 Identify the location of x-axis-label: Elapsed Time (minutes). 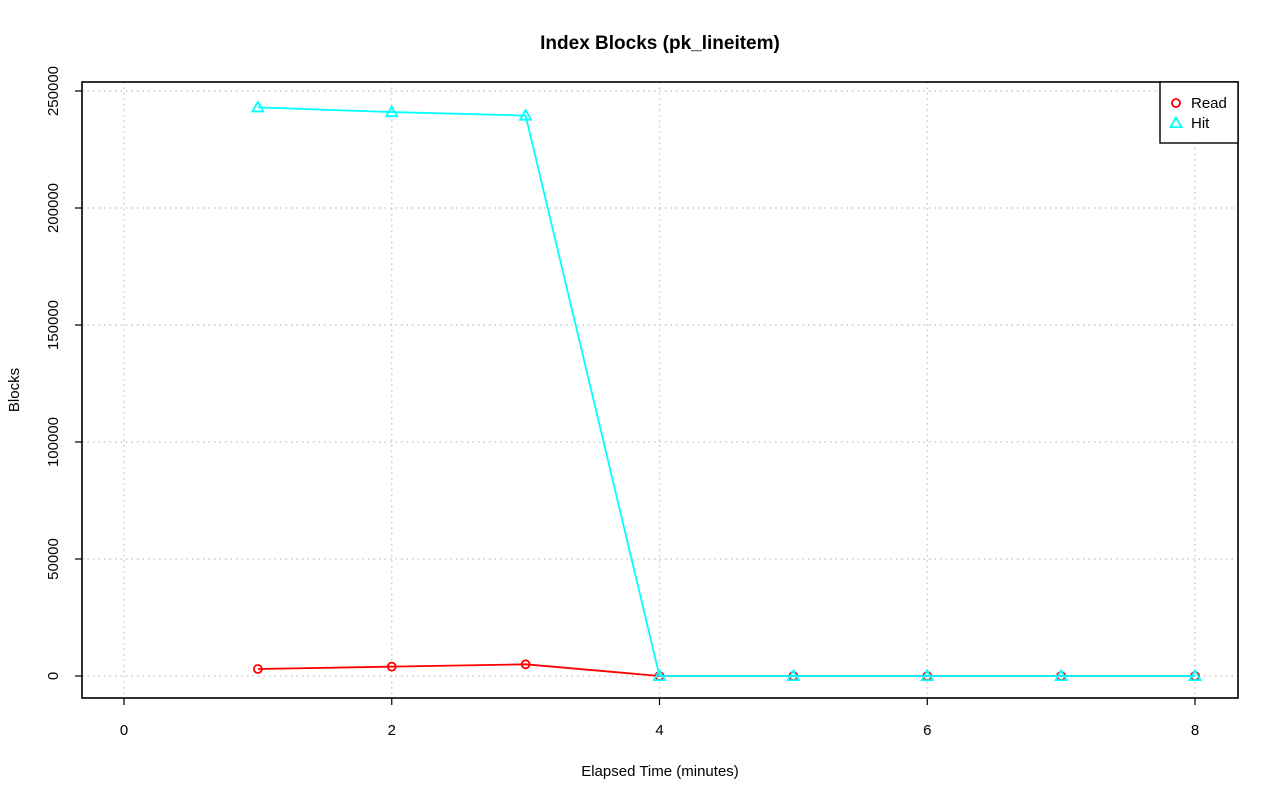
(660, 771).